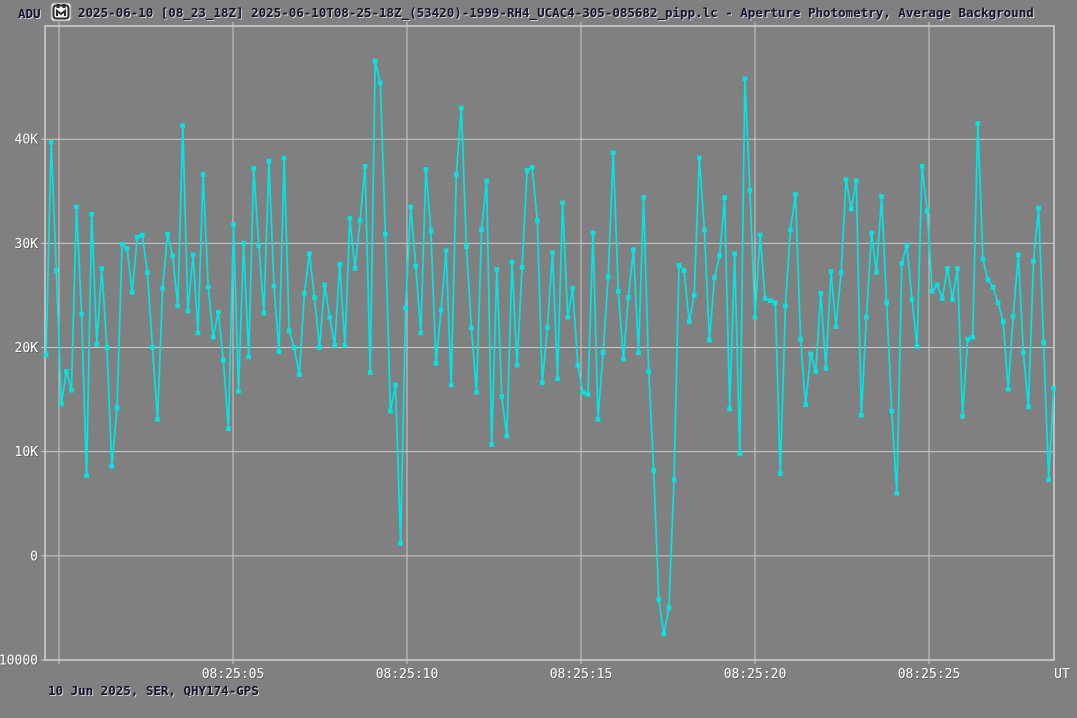  What do you see at coordinates (407, 674) in the screenshot?
I see `x-tick-label: 08:25:10` at bounding box center [407, 674].